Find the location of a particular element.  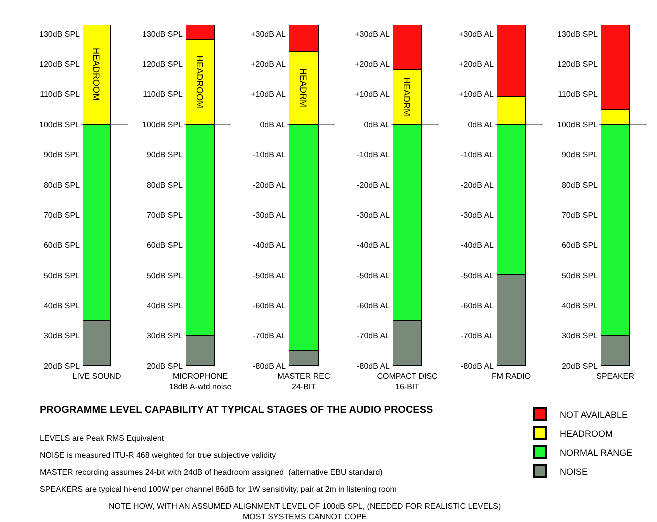

x-tick-label: MASTER REC 24-BIT is located at coordinates (304, 382).